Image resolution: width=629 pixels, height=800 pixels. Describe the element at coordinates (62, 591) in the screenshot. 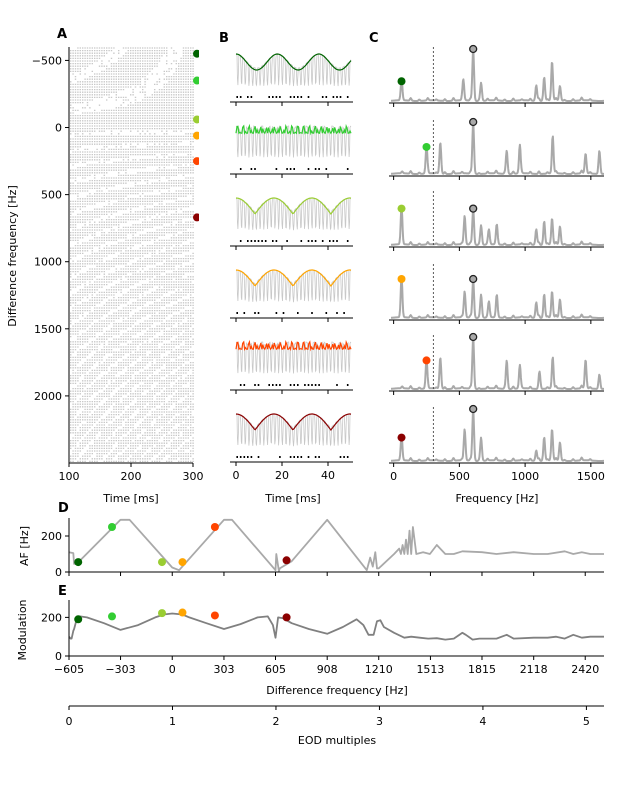

I see `panel-label-e: E` at that location.